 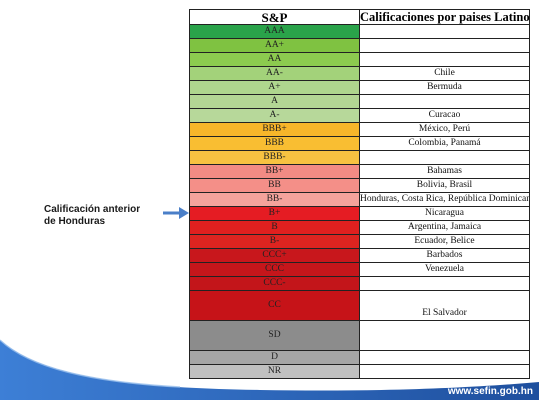 What do you see at coordinates (444, 227) in the screenshot?
I see `countries-cell: Argentina, Jamaica` at bounding box center [444, 227].